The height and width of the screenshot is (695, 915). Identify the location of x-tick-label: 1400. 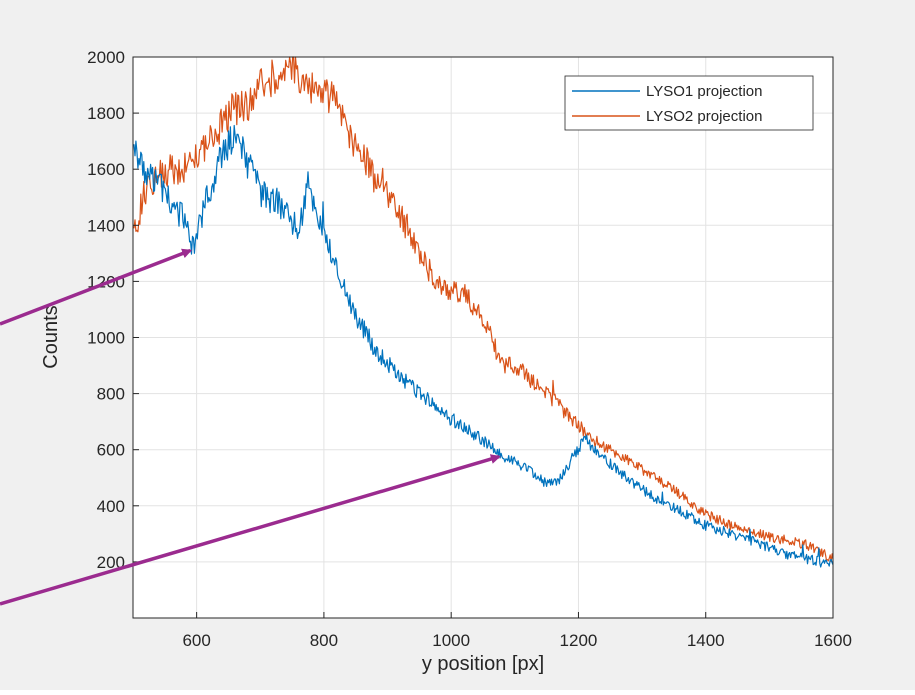
(706, 640).